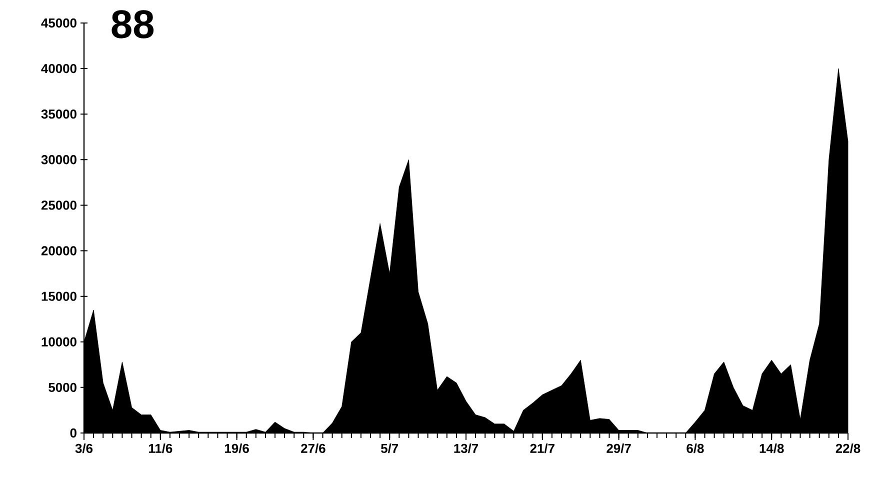  What do you see at coordinates (58, 69) in the screenshot?
I see `y-tick-label: 40000` at bounding box center [58, 69].